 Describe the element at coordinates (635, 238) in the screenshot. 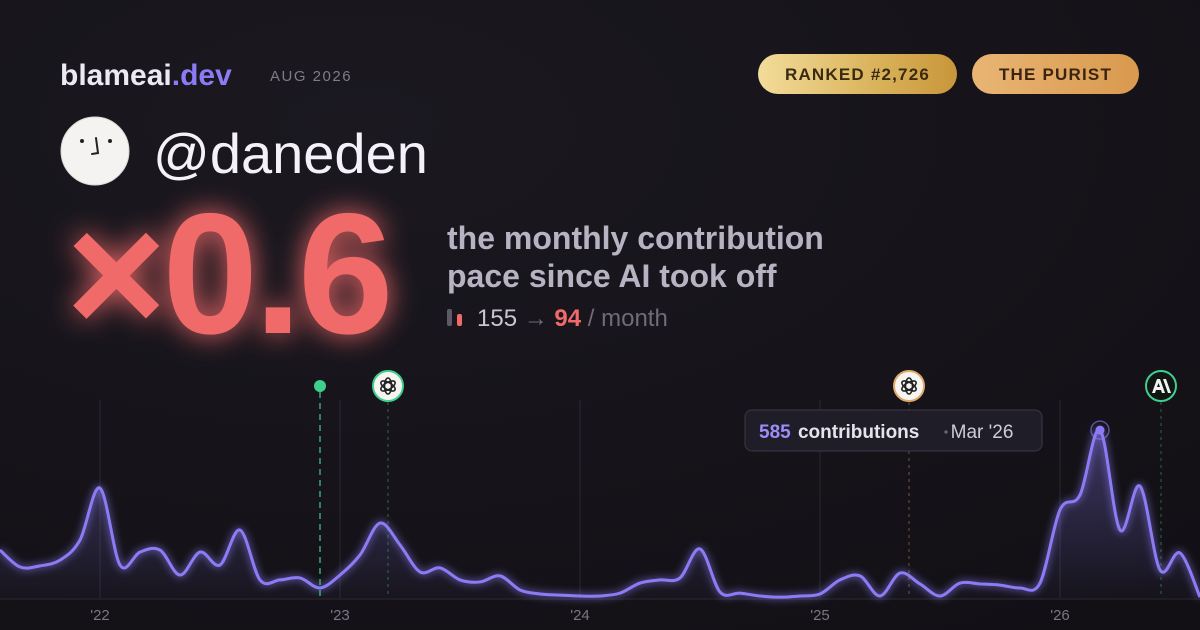

I see `description-line: the monthly contribution` at that location.